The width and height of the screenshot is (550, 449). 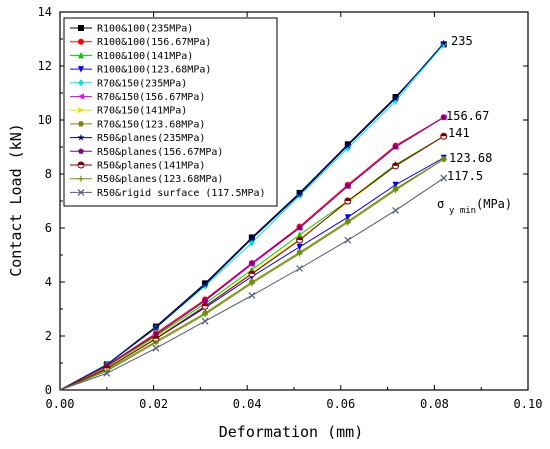 I want to click on legend-item: R50&rigid surface (117.5MPa), so click(x=168, y=193).